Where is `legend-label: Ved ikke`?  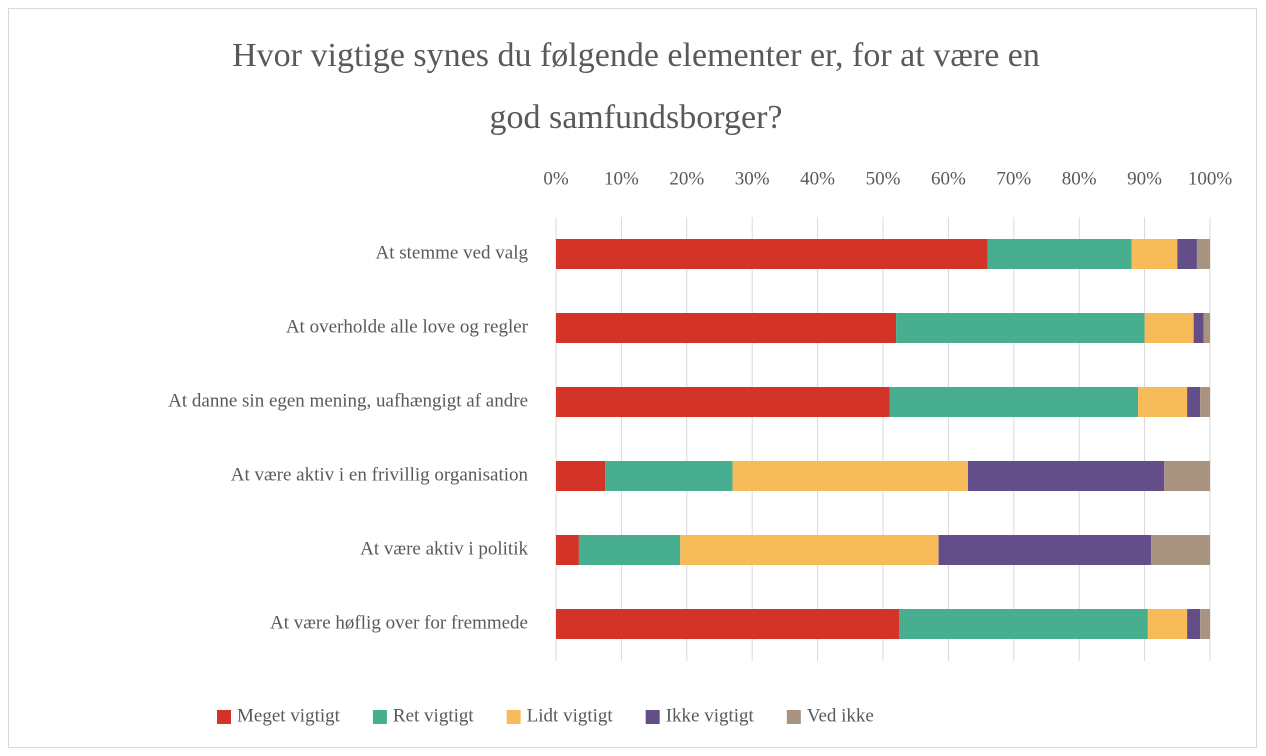
legend-label: Ved ikke is located at coordinates (840, 715).